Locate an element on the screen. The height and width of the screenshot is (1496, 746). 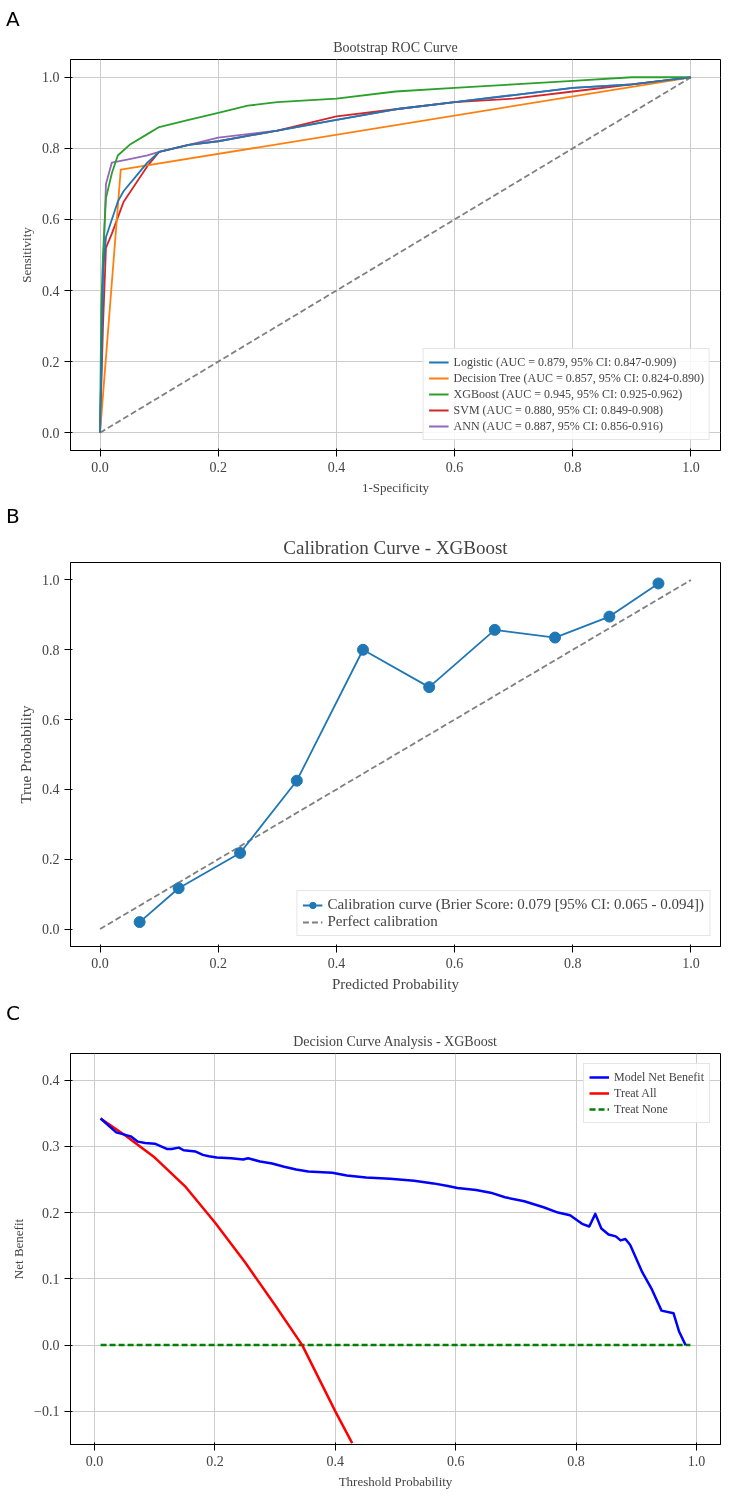
text: B is located at coordinates (13, 516).